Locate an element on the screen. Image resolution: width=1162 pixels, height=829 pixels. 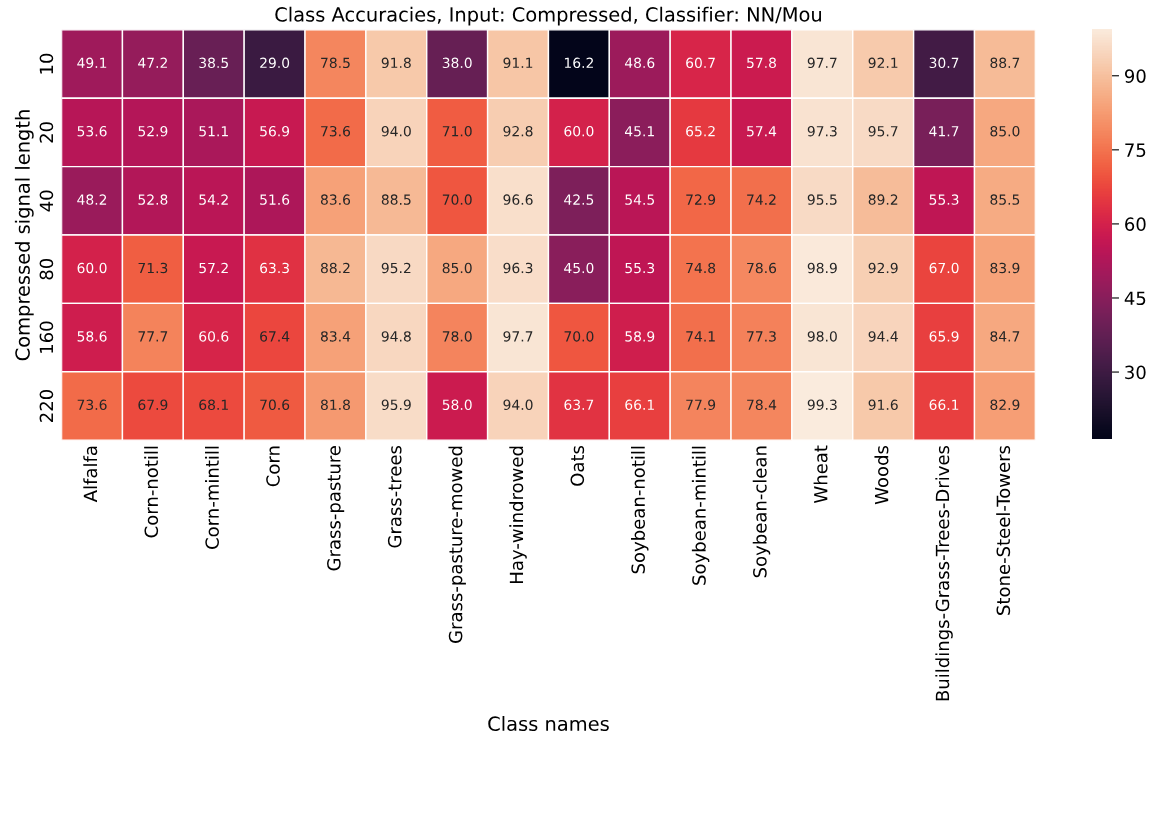
data-label: 60.7 is located at coordinates (700, 63).